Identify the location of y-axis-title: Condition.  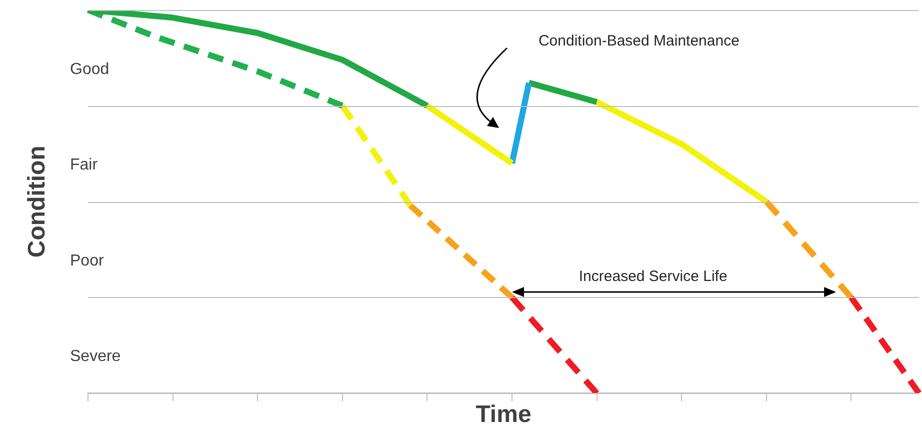
(37, 202).